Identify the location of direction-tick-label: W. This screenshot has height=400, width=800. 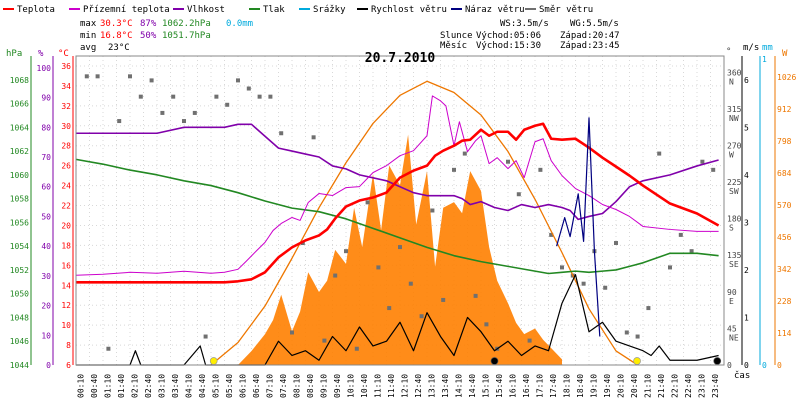
(731, 154).